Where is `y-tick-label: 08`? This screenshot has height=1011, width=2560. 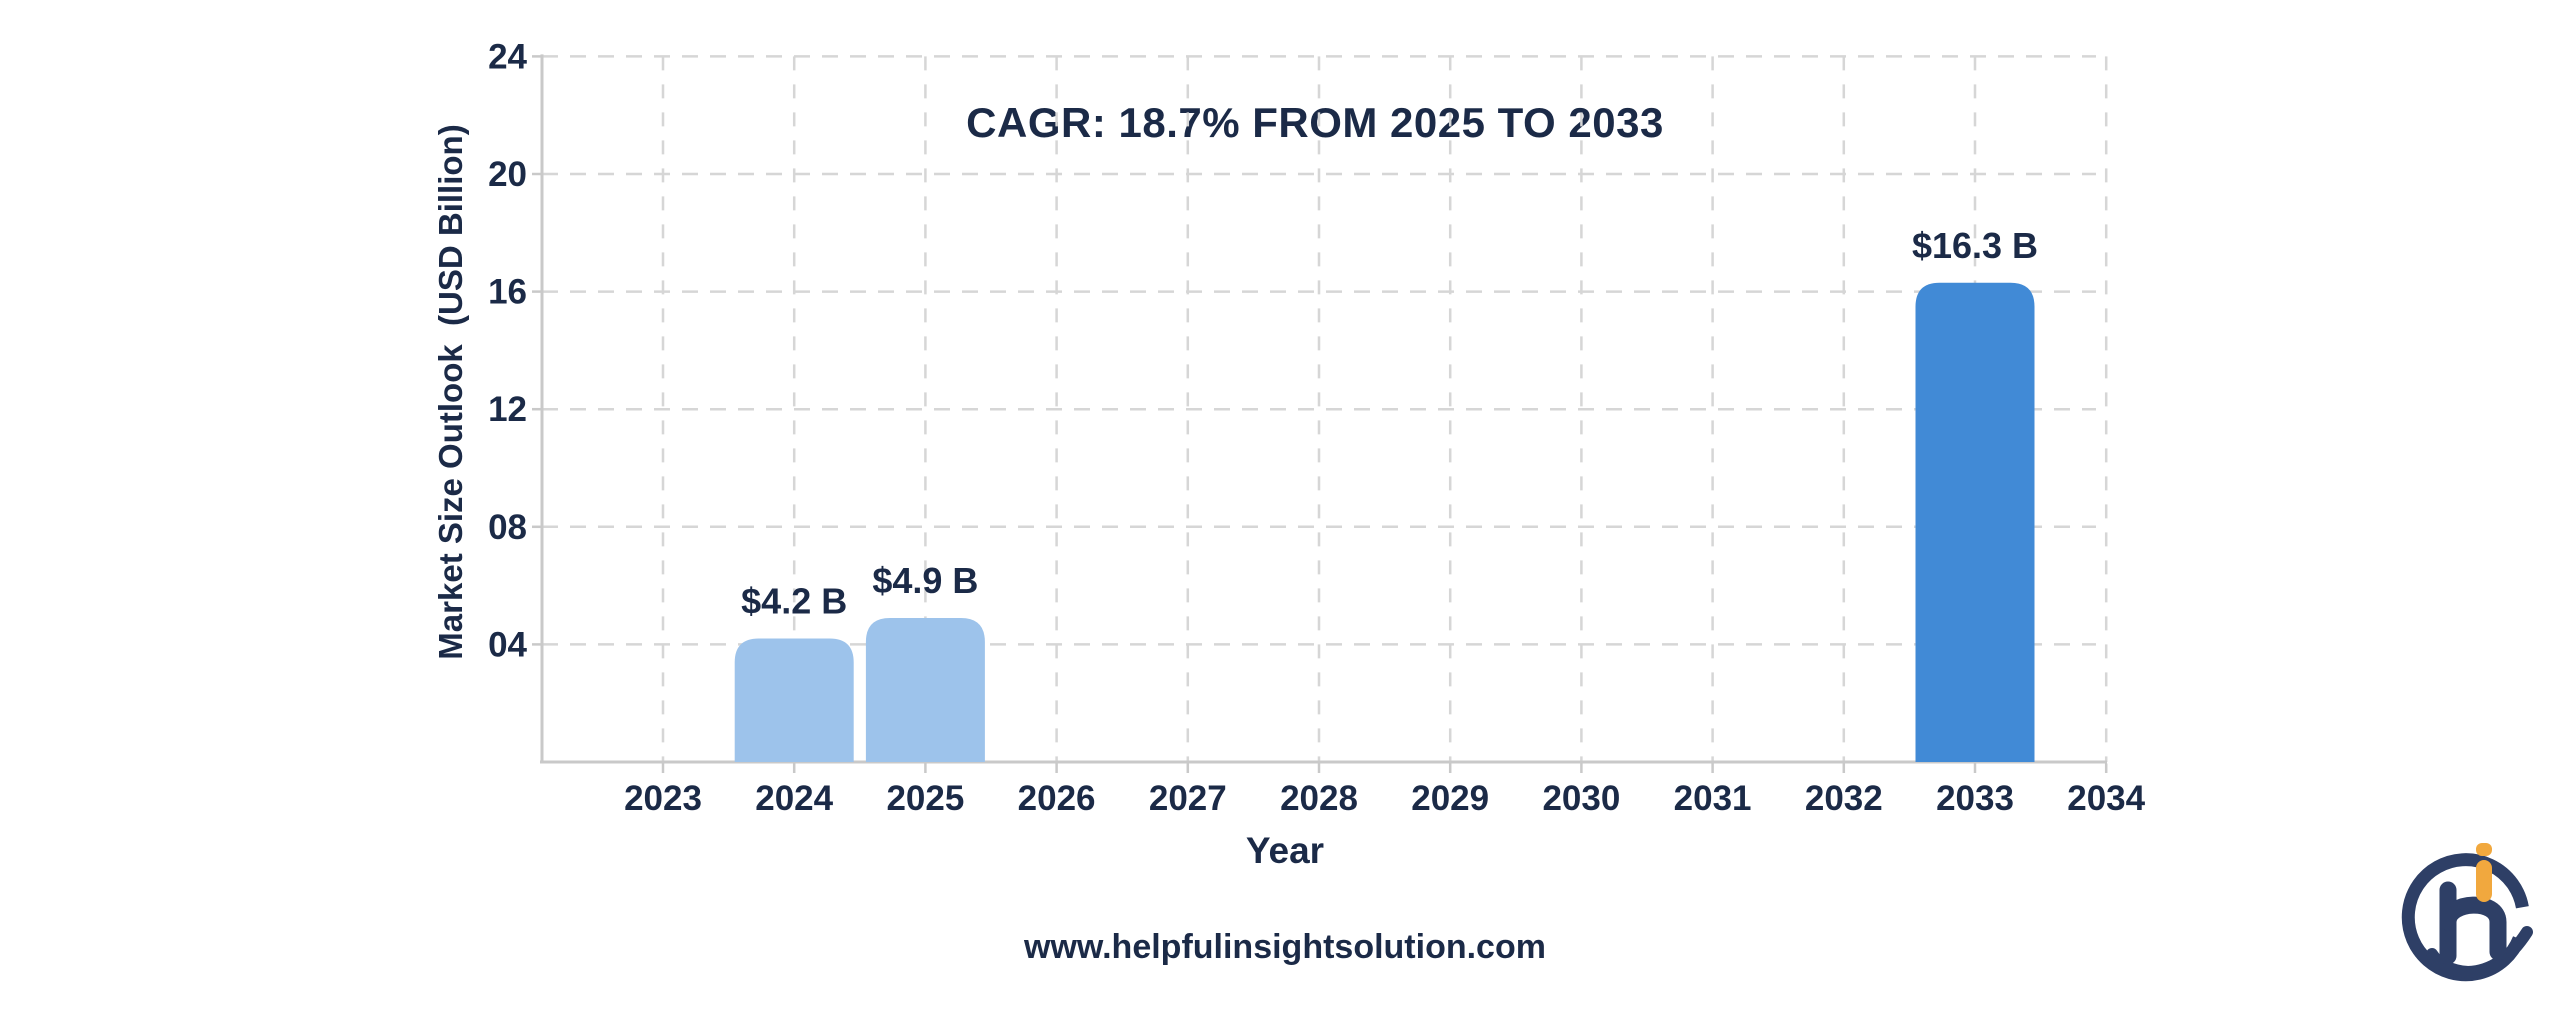
y-tick-label: 08 is located at coordinates (507, 527).